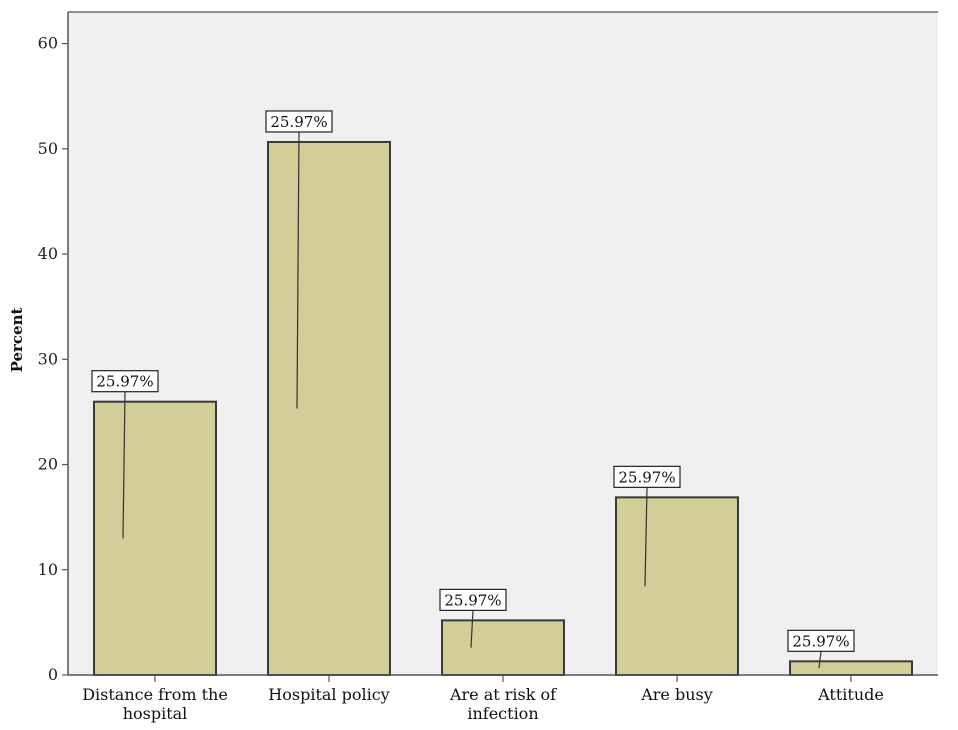 This screenshot has height=730, width=958. Describe the element at coordinates (155, 694) in the screenshot. I see `x-category-label: Distance from the` at that location.